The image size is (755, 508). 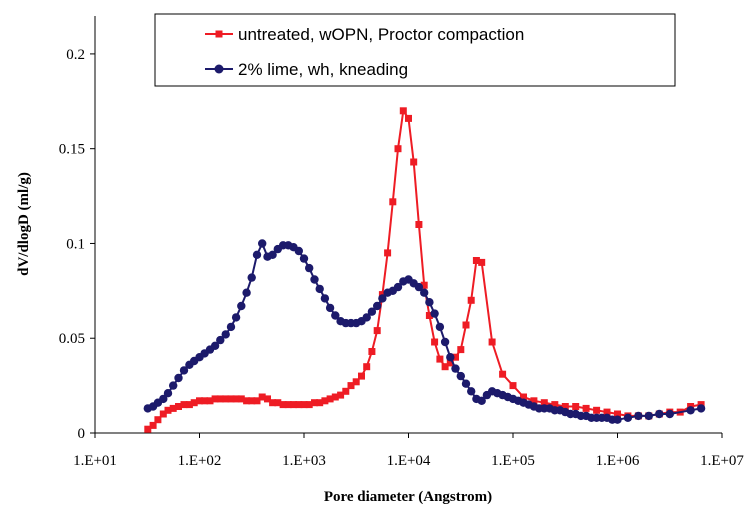 What do you see at coordinates (323, 69) in the screenshot?
I see `legend-label-lime: 2% lime, wh, kneading` at bounding box center [323, 69].